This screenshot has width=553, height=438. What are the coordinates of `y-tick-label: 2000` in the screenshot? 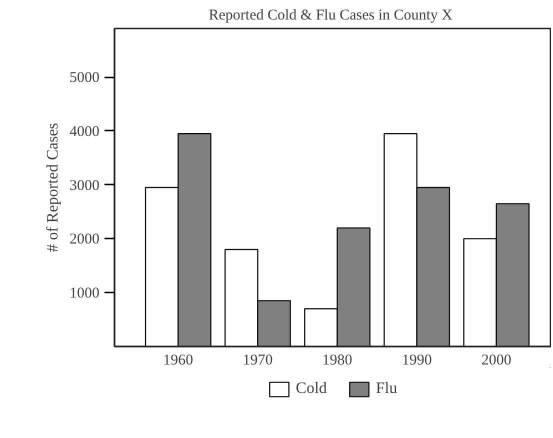 It's located at (85, 240).